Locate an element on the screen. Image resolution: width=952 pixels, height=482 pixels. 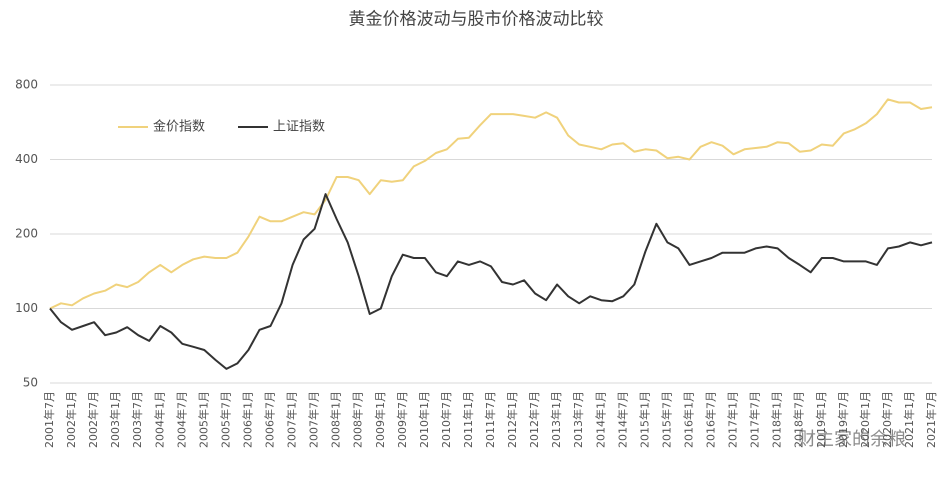
x-tick-label: 2001年7月 is located at coordinates (49, 419).